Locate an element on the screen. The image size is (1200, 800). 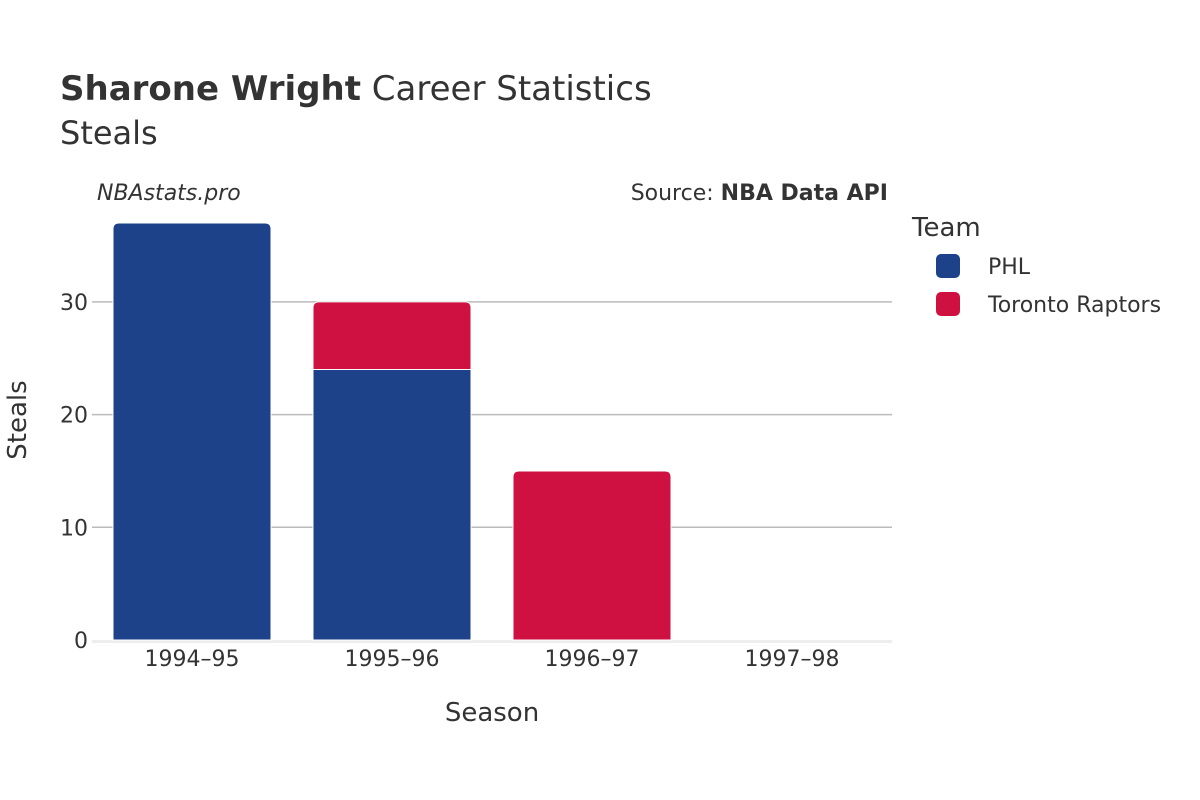
y-tick-label: 30 is located at coordinates (74, 303).